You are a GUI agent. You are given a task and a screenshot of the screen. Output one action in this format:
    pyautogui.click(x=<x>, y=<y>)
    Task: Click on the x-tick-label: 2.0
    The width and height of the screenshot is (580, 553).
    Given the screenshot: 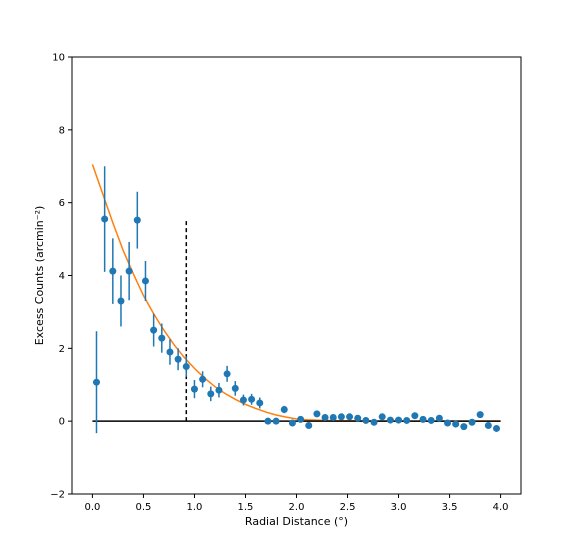 What is the action you would take?
    pyautogui.click(x=297, y=507)
    